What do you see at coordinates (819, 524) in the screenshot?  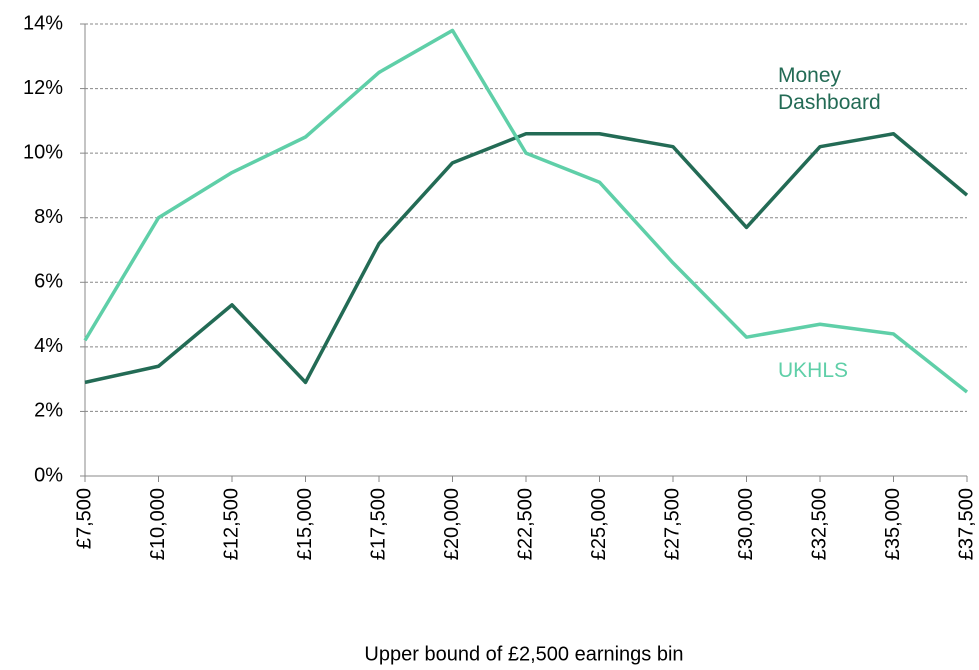 I see `x-tick-label: £32,500` at bounding box center [819, 524].